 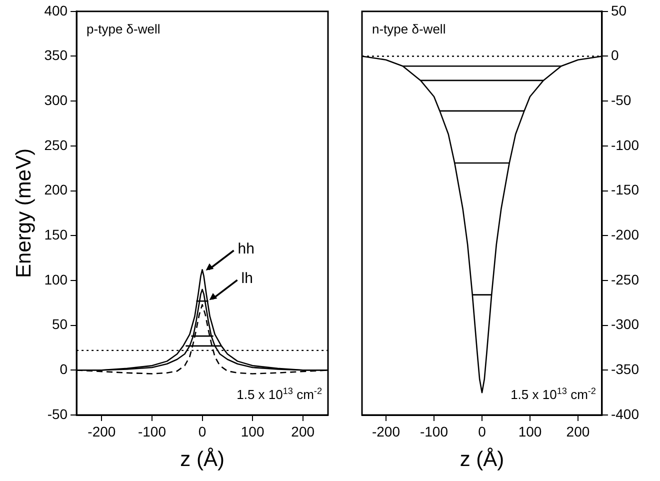 I want to click on y2-tick-label: -50, so click(x=621, y=100).